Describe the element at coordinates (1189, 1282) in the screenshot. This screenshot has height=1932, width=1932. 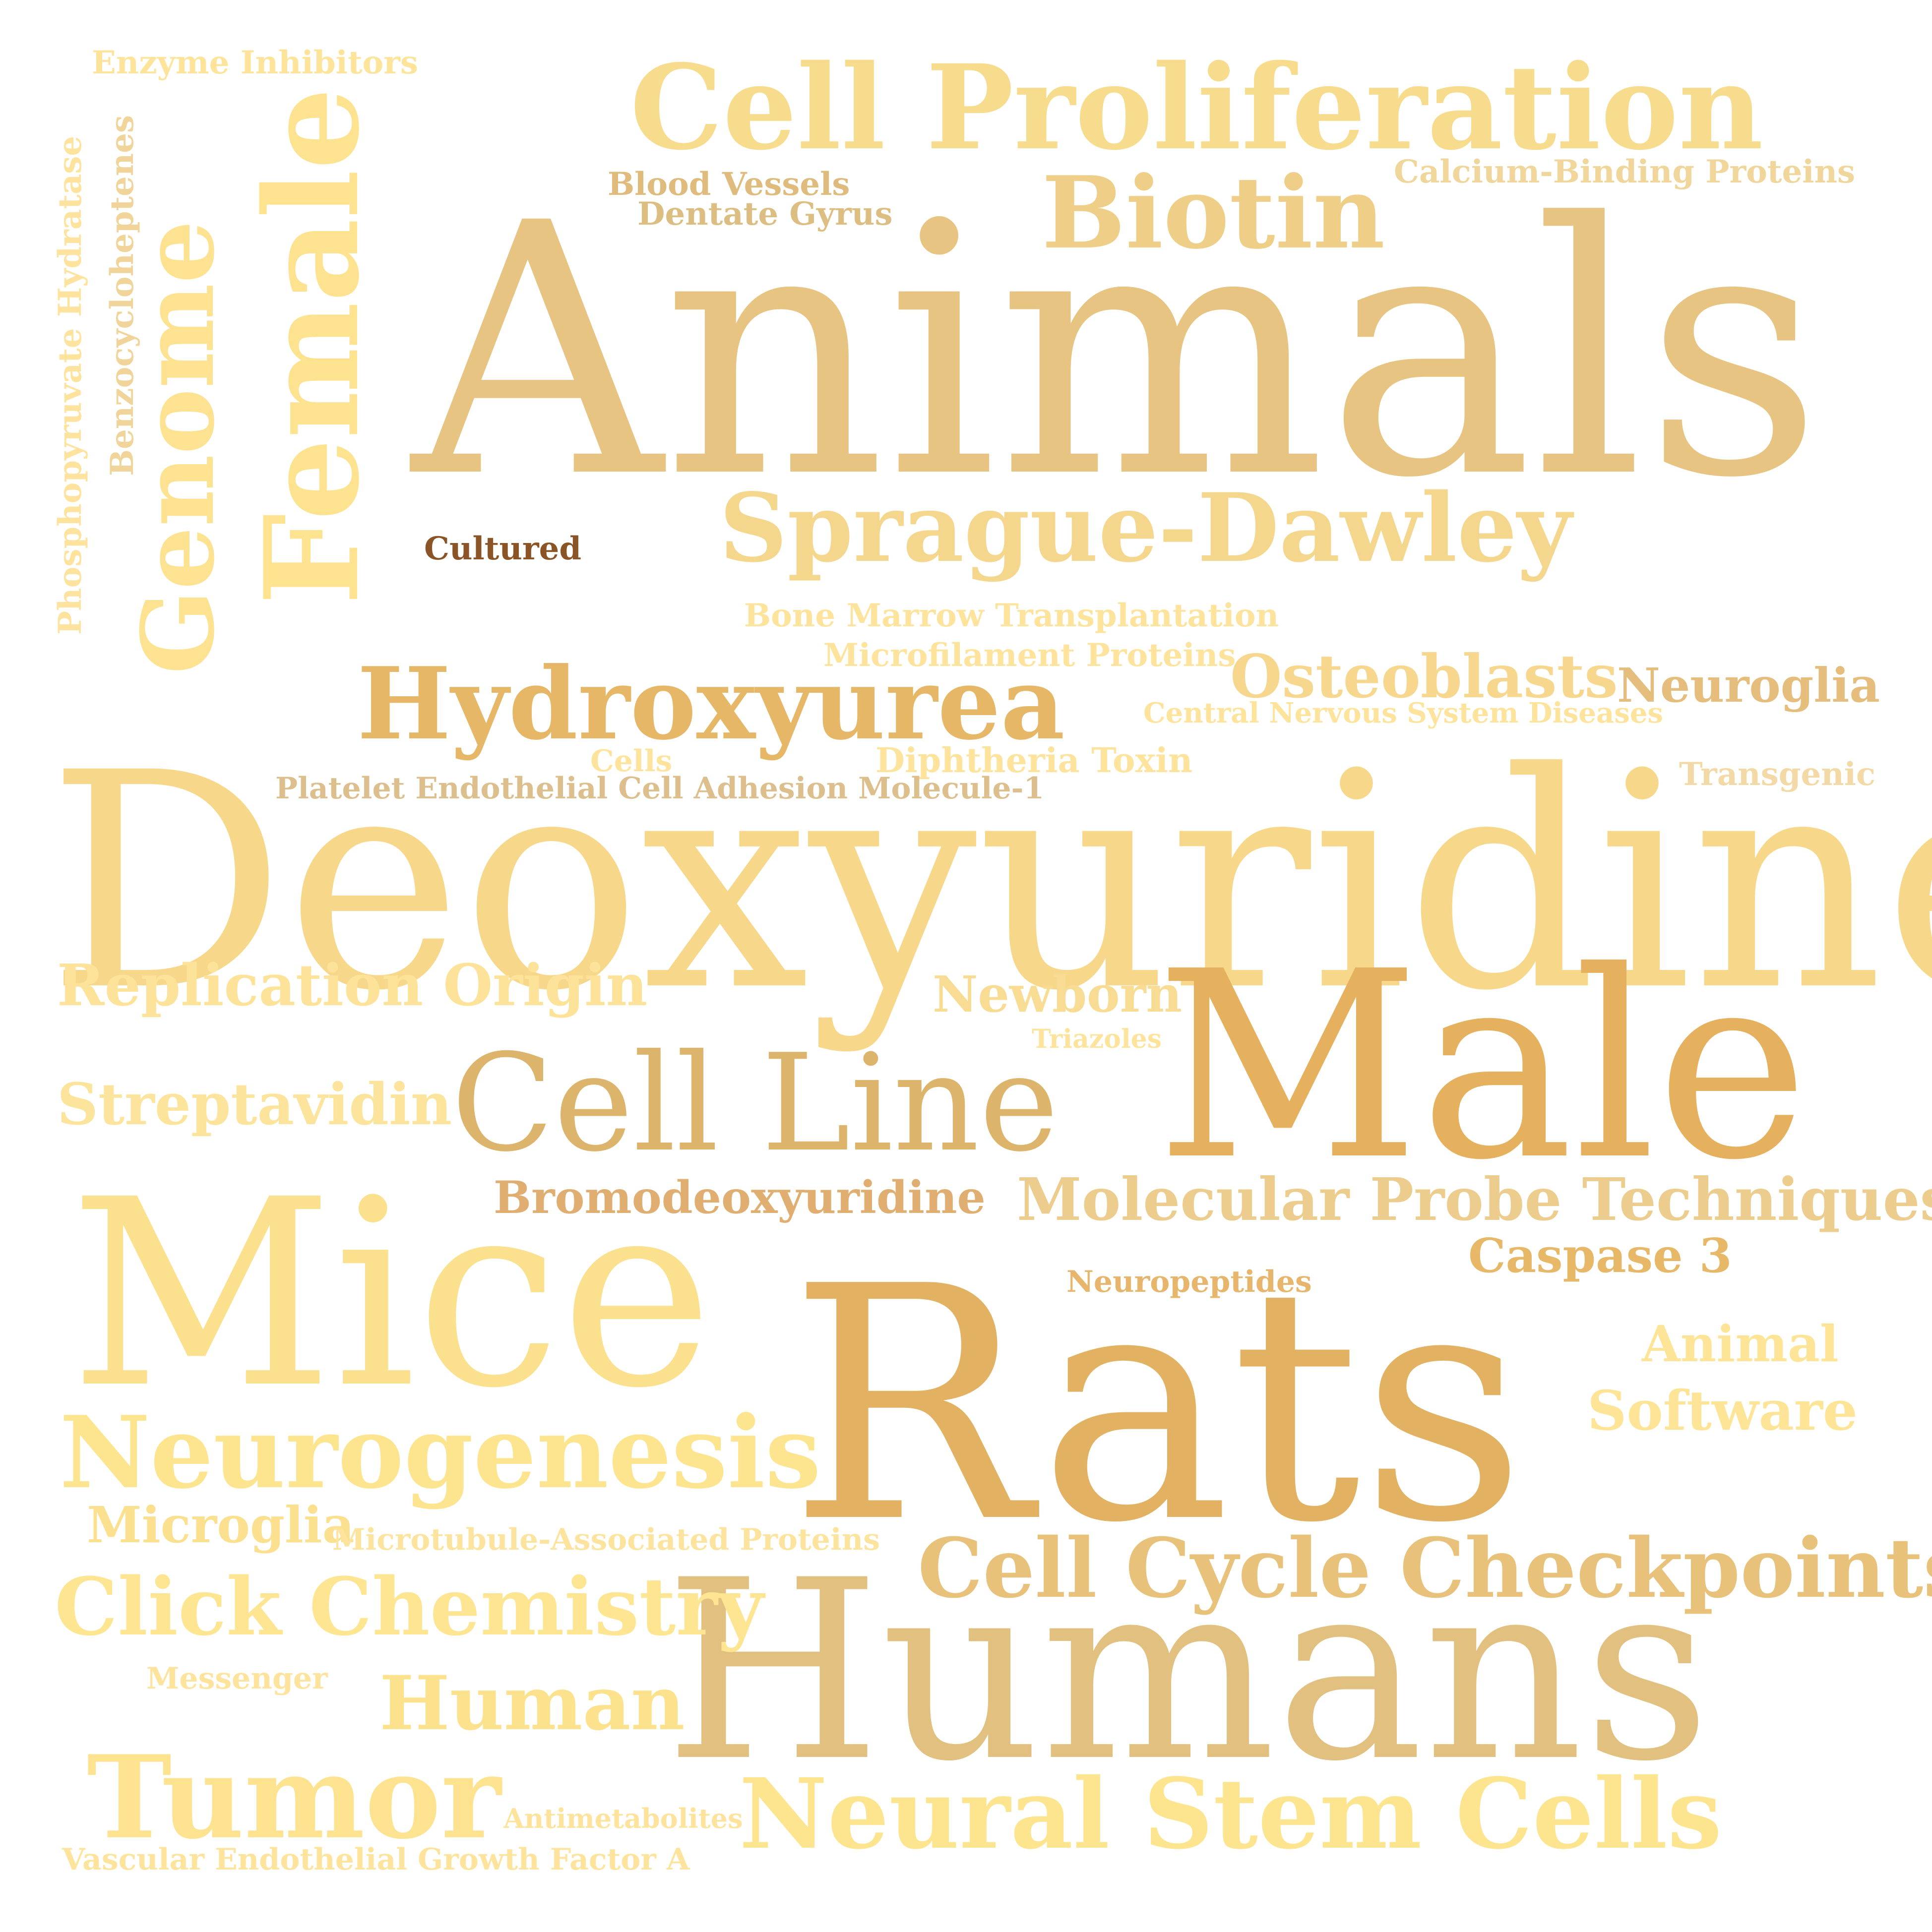
I see `word-neuropeptides: Neuropeptides` at that location.